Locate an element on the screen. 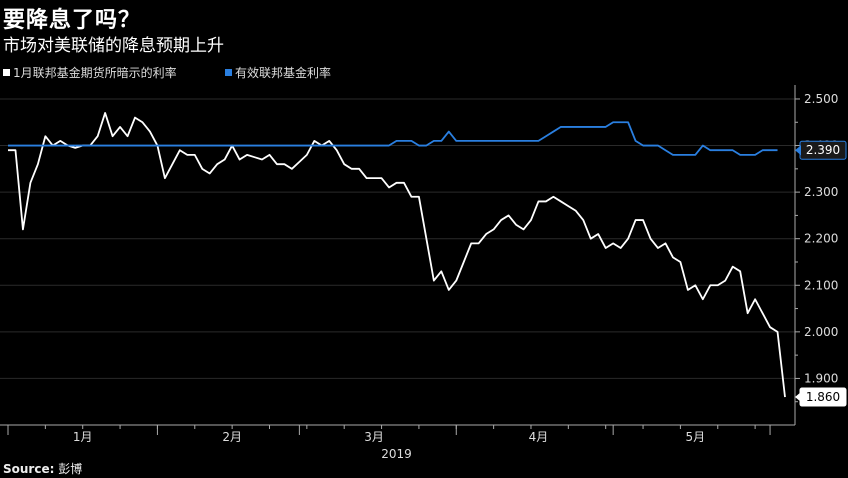 Image resolution: width=848 pixels, height=478 pixels. last-value-label-implied: 1.860 is located at coordinates (823, 397).